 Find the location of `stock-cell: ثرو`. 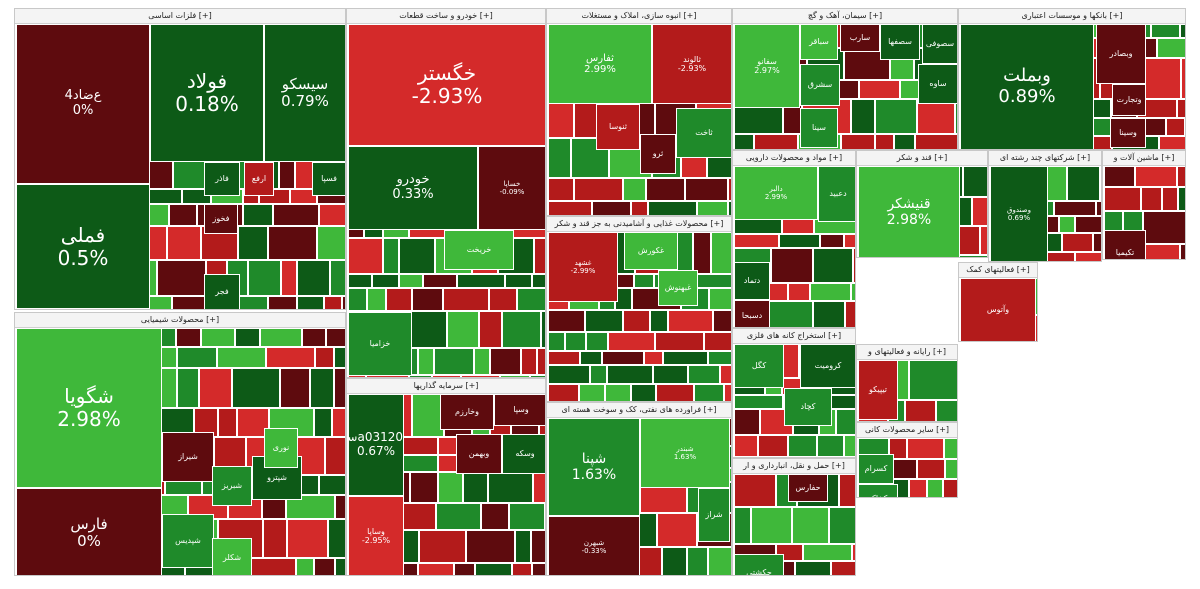

stock-cell: ثرو is located at coordinates (658, 154).